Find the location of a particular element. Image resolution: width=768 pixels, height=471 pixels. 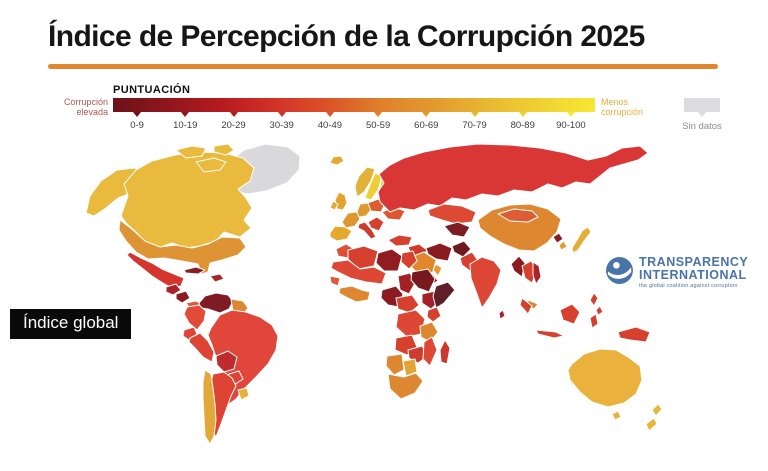

logo-line-1: TRANSPARENCY is located at coordinates (694, 262).